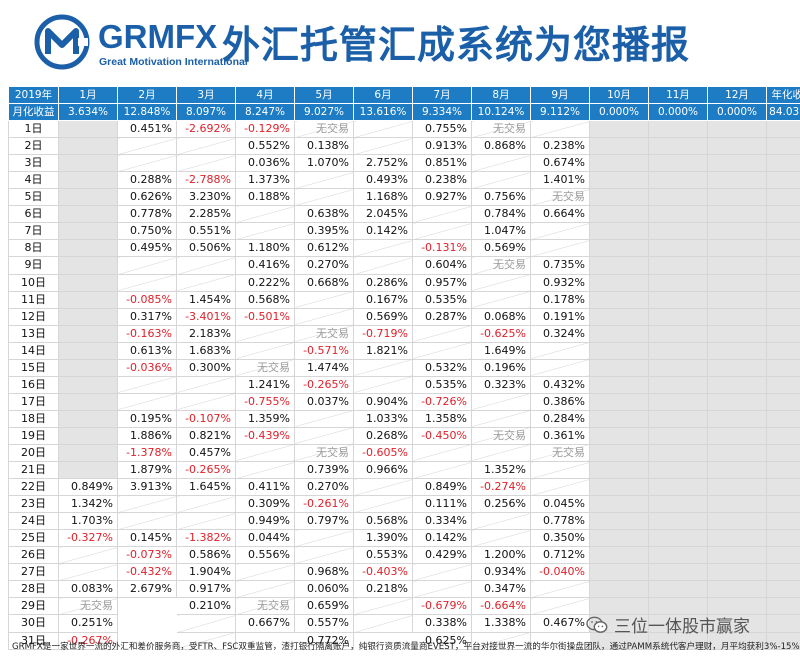 The height and width of the screenshot is (662, 800). What do you see at coordinates (88, 640) in the screenshot?
I see `table-cell: -0.267%` at bounding box center [88, 640].